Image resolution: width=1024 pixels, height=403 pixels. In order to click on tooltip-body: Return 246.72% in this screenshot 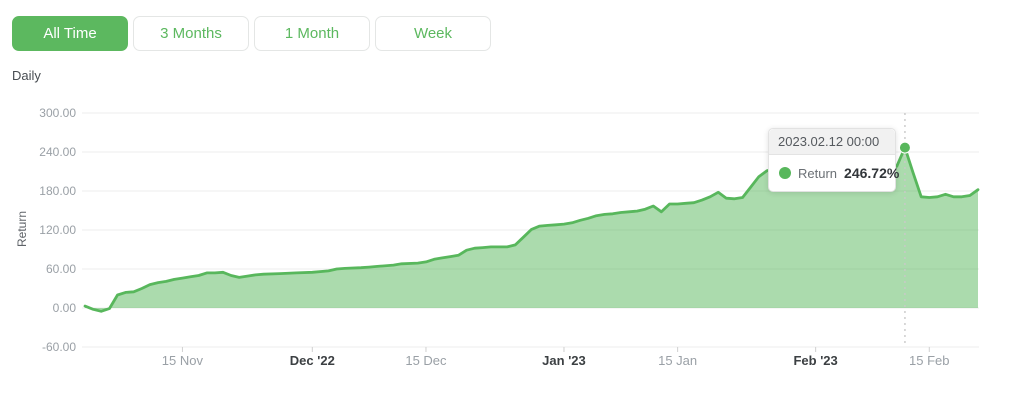, I will do `click(834, 173)`.